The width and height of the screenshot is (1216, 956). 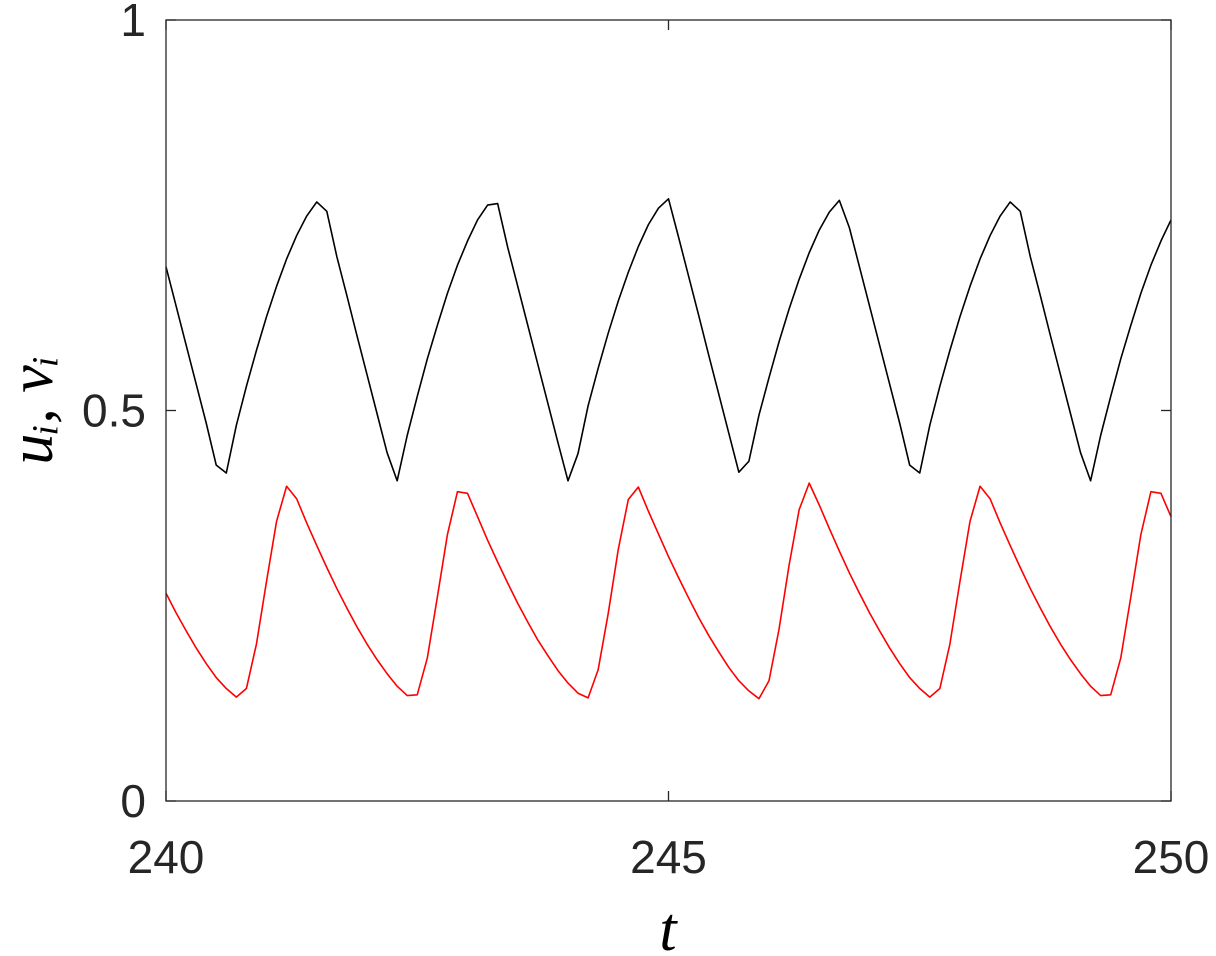 What do you see at coordinates (33, 409) in the screenshot?
I see `y-axis-label: uᵢ, vᵢ` at bounding box center [33, 409].